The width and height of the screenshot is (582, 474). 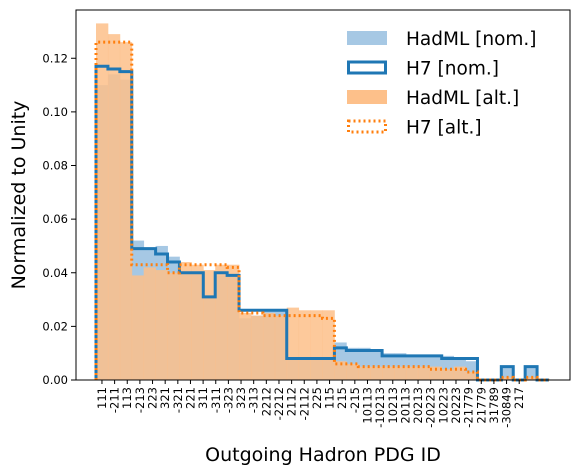 I want to click on bar-hadml-alt--2212, so click(x=304, y=345).